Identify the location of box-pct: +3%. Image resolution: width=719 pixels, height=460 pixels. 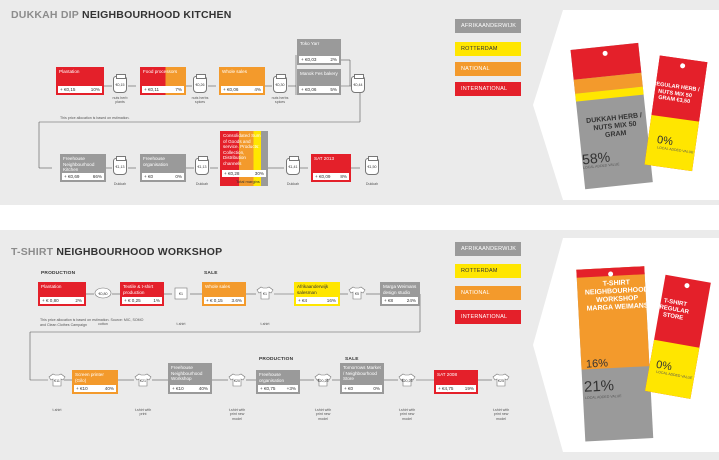
(291, 388).